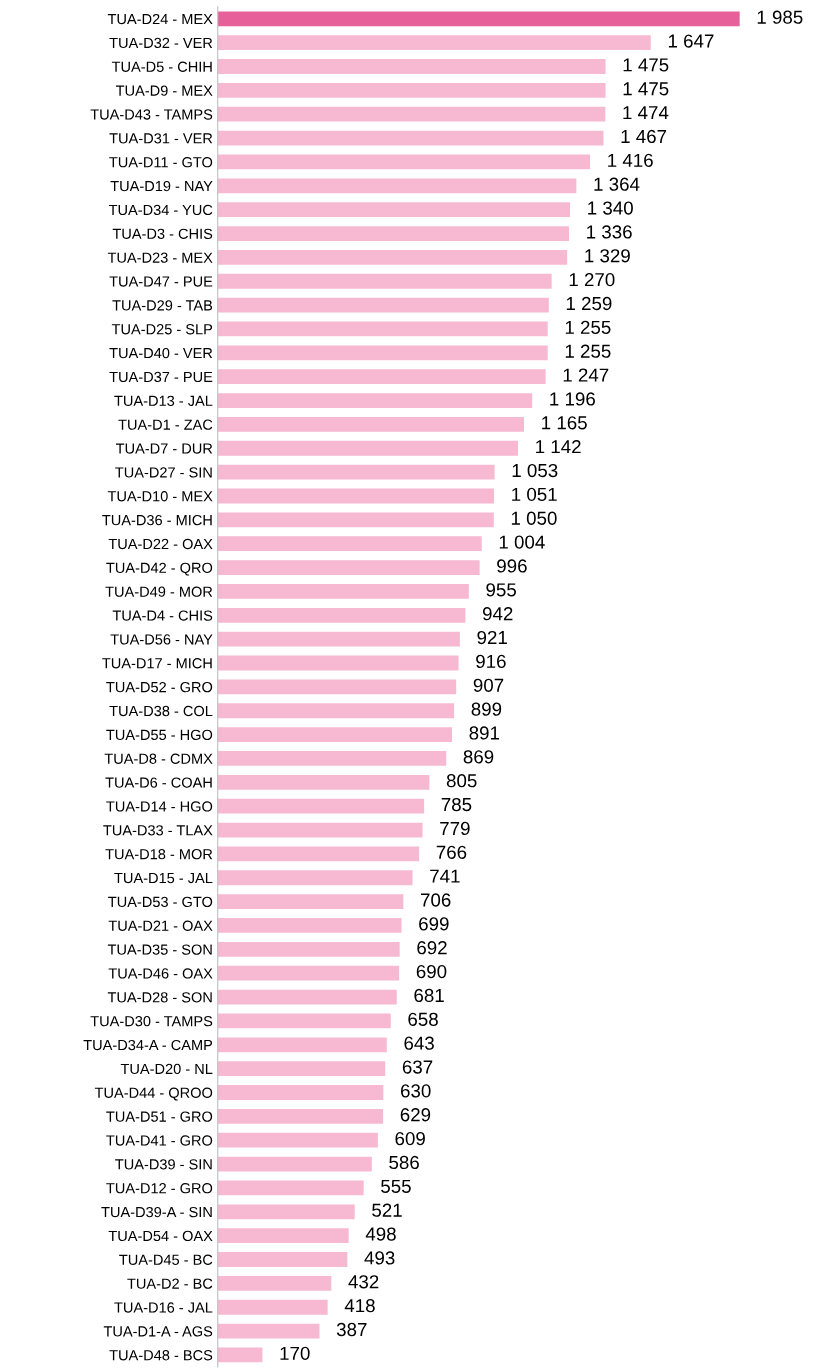 The image size is (831, 1371). What do you see at coordinates (630, 160) in the screenshot?
I see `data-label: 1 416` at bounding box center [630, 160].